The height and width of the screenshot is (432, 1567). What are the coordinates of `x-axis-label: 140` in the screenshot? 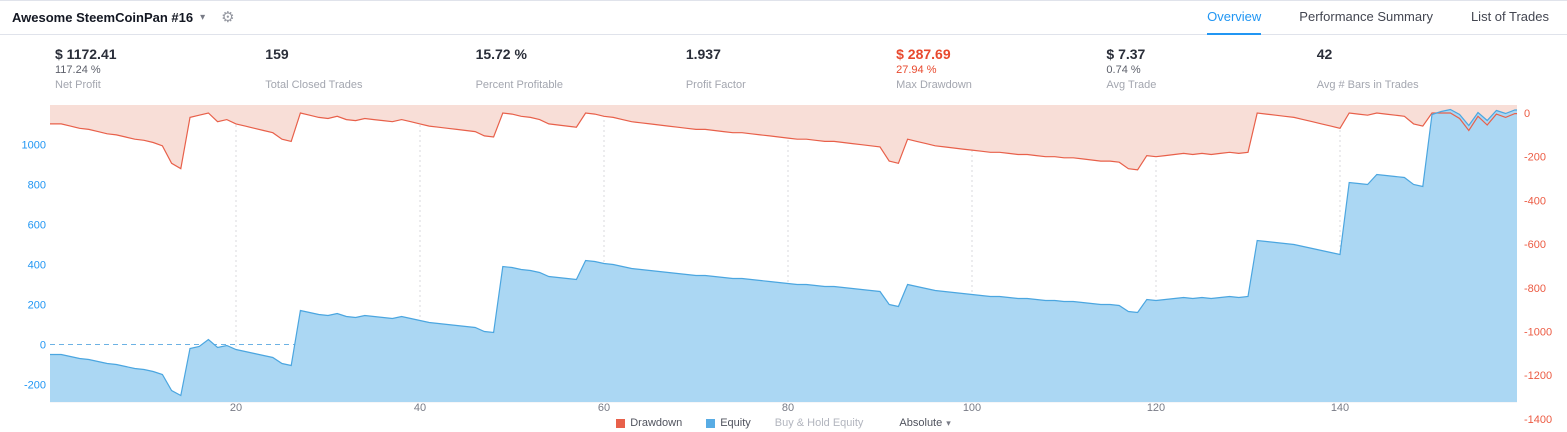 It's located at (1340, 408).